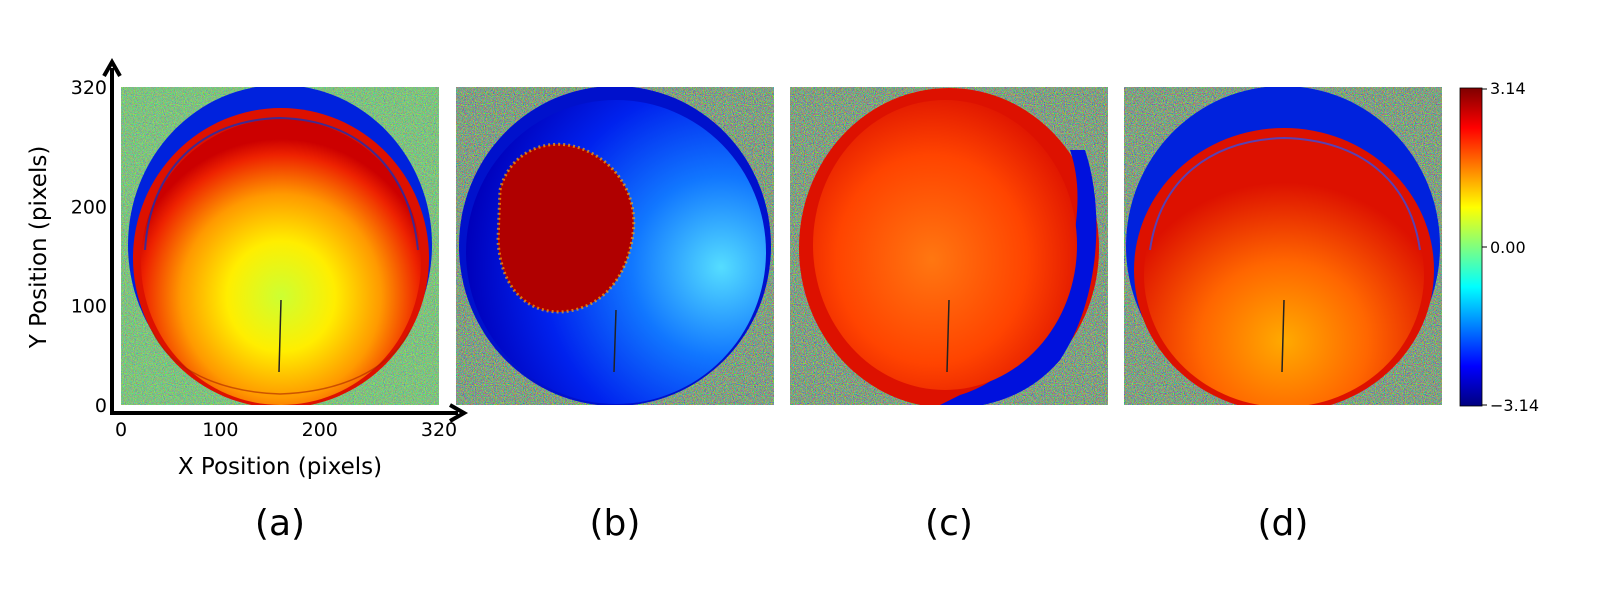 This screenshot has height=591, width=1623. Describe the element at coordinates (89, 88) in the screenshot. I see `y-tick-label: 320` at that location.